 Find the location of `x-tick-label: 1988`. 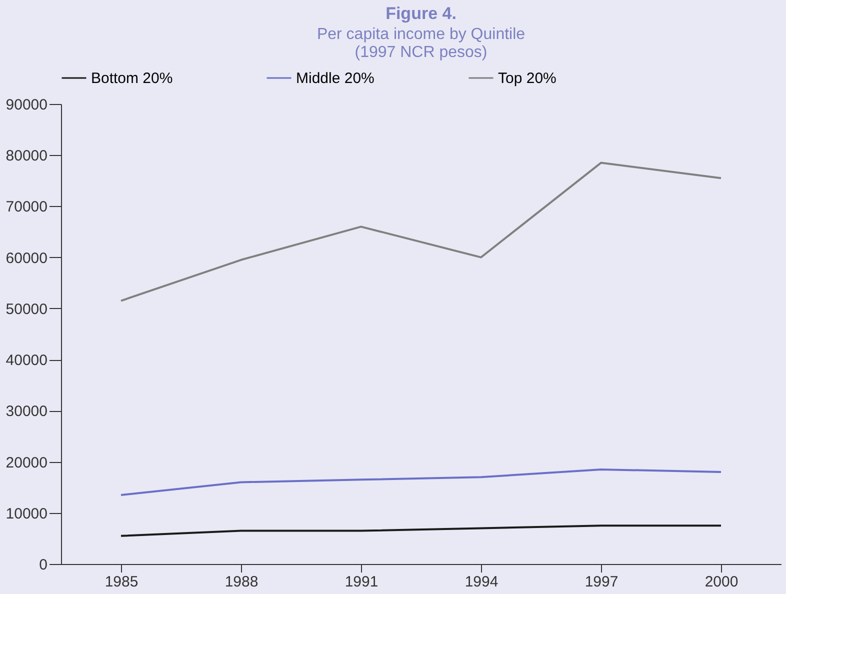

x-tick-label: 1988 is located at coordinates (241, 582).